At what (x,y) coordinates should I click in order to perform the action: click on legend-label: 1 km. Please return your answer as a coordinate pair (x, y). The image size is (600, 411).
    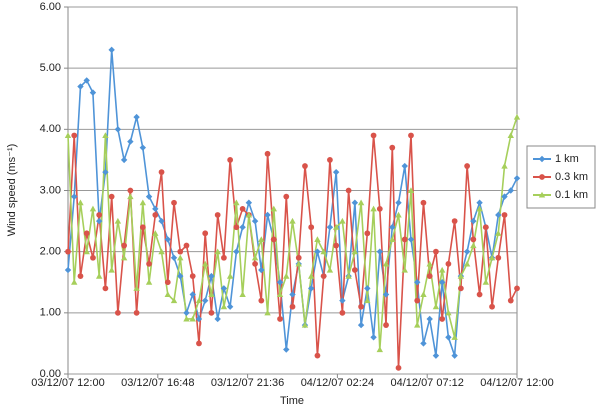
    Looking at the image, I should click on (567, 159).